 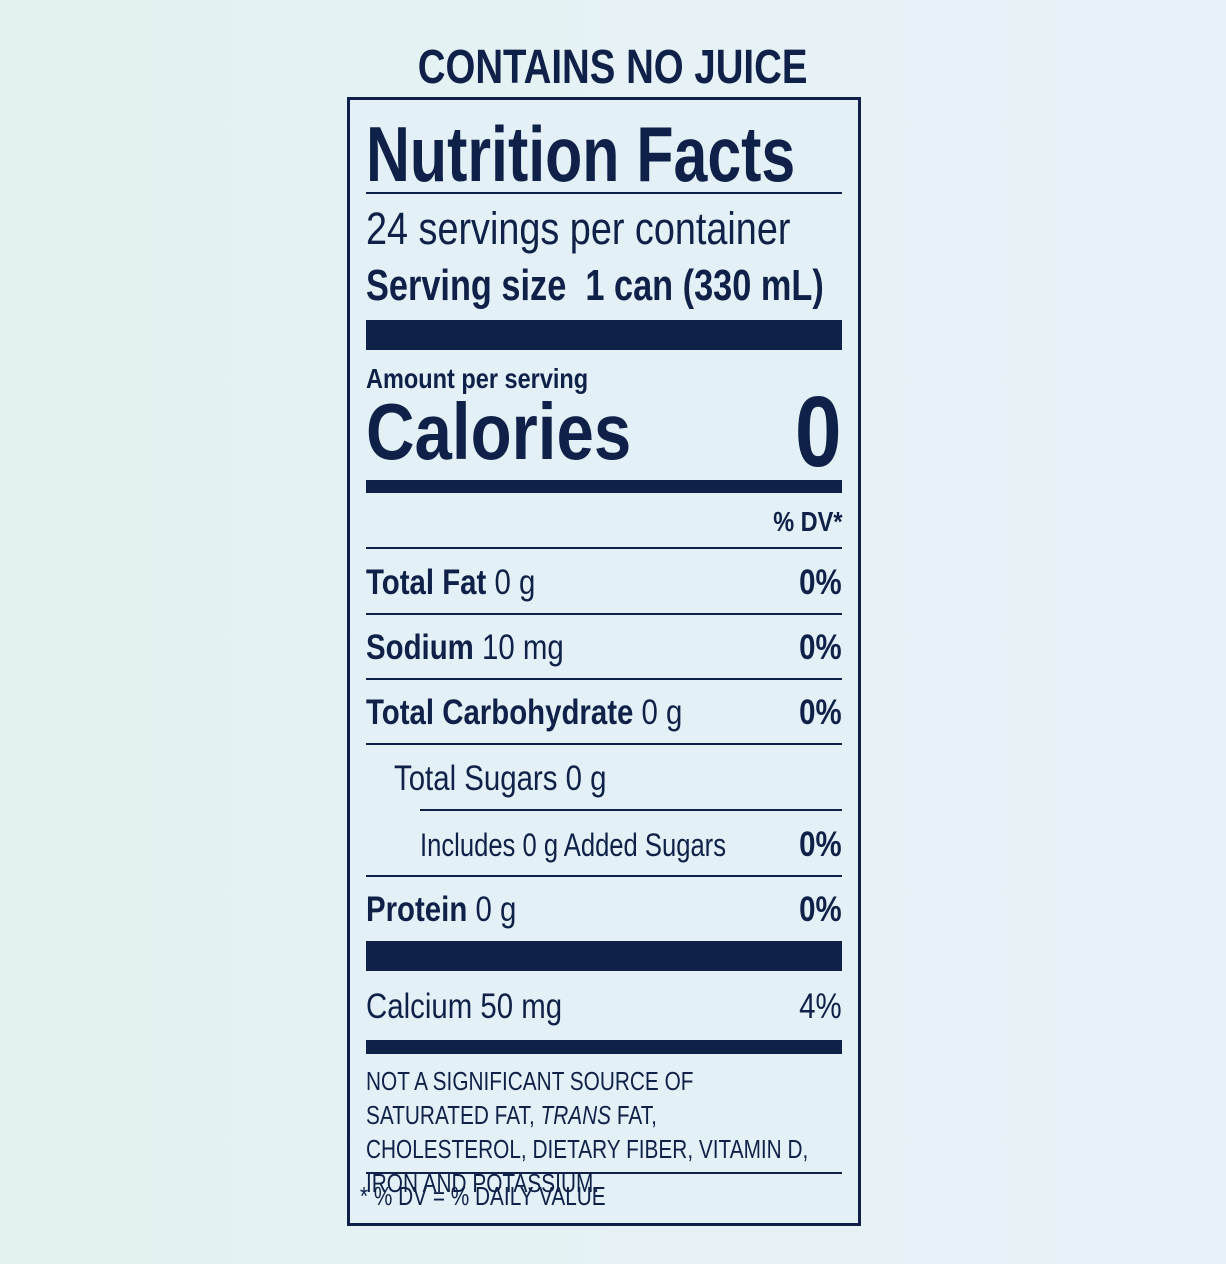 I want to click on dv-header: % DV*, so click(x=807, y=521).